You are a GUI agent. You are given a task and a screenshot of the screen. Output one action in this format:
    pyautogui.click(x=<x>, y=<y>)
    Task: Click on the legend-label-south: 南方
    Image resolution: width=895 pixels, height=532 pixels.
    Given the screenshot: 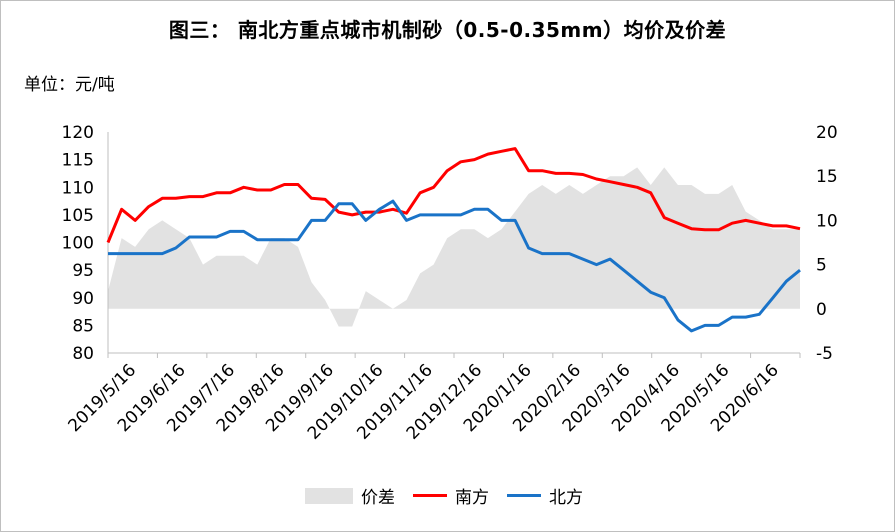 What is the action you would take?
    pyautogui.click(x=472, y=498)
    